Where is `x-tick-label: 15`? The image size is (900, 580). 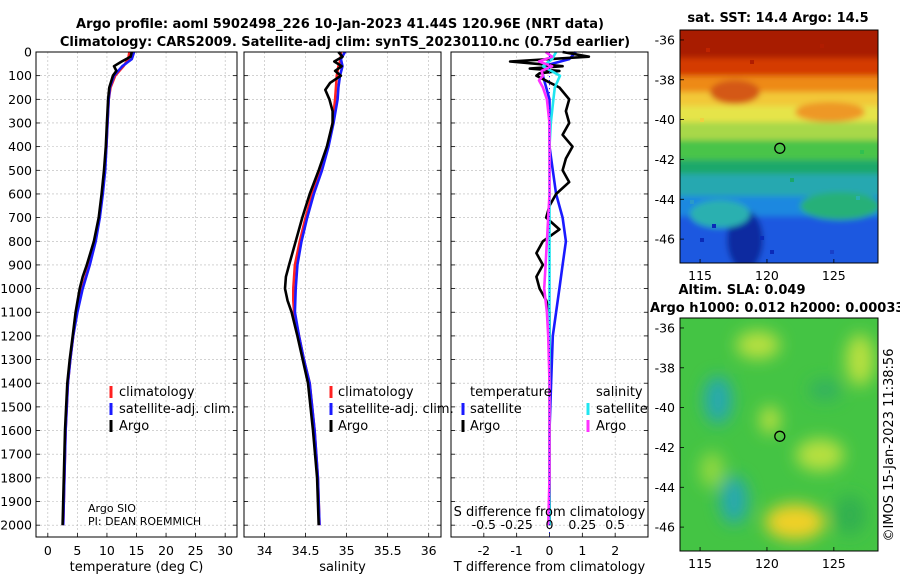
x-tick-label: 15 is located at coordinates (137, 550).